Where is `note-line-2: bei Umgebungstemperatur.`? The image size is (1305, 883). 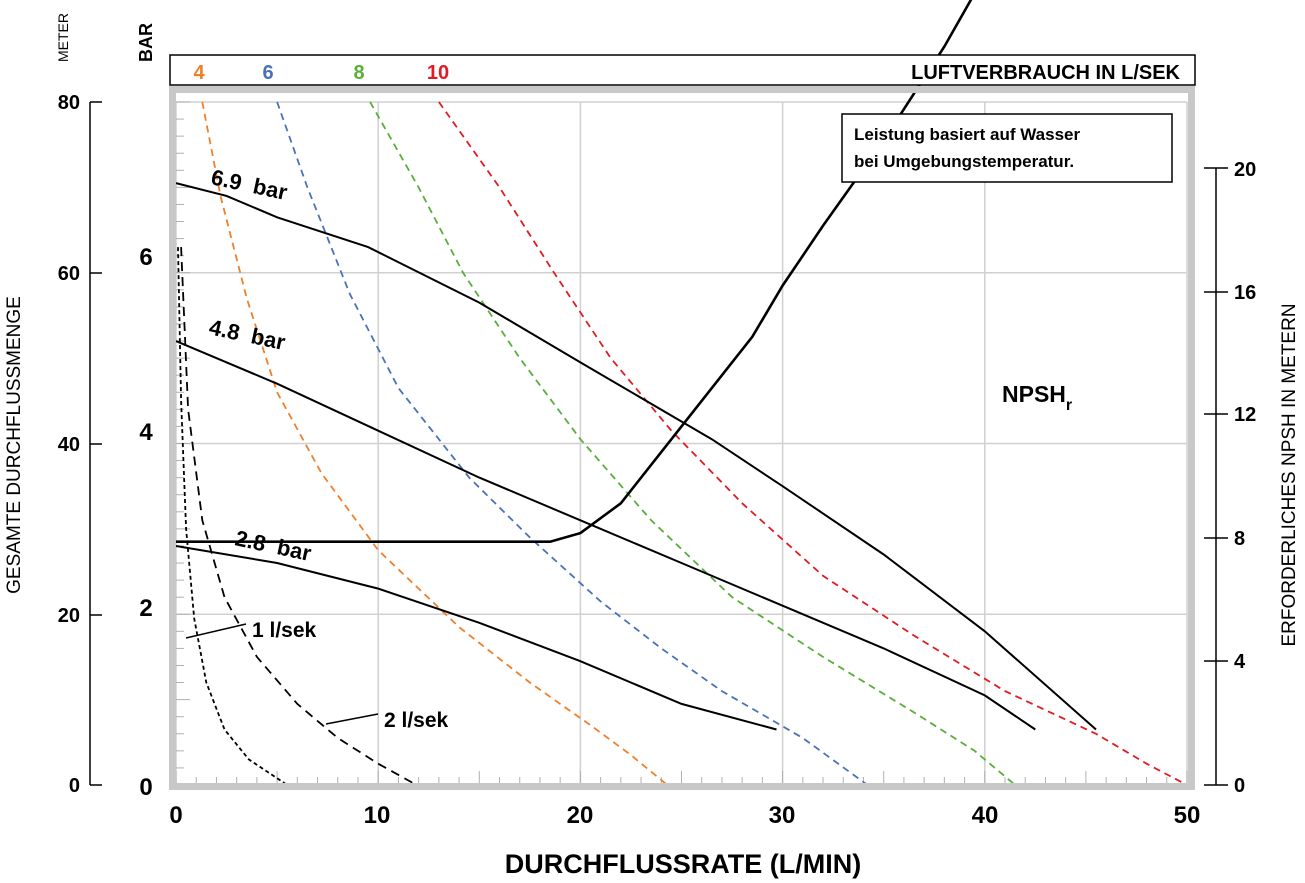 note-line-2: bei Umgebungstemperatur. is located at coordinates (964, 161).